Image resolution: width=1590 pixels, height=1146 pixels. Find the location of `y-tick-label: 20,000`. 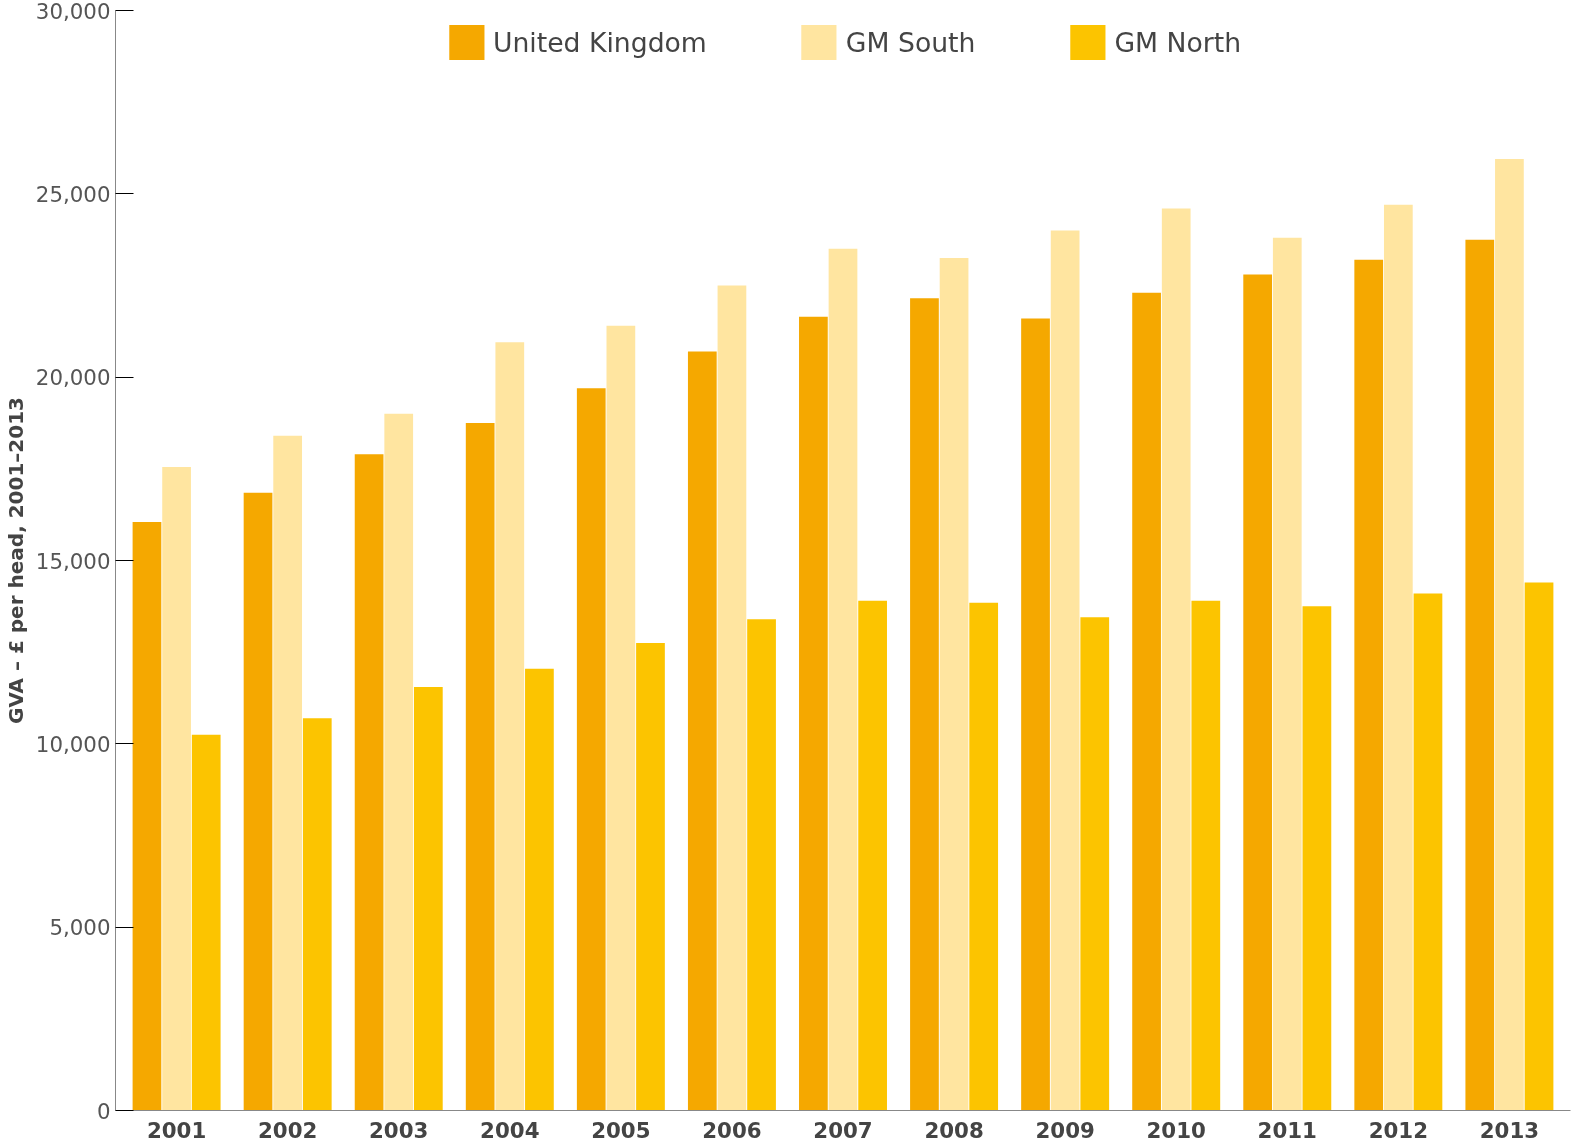

y-tick-label: 20,000 is located at coordinates (73, 378).